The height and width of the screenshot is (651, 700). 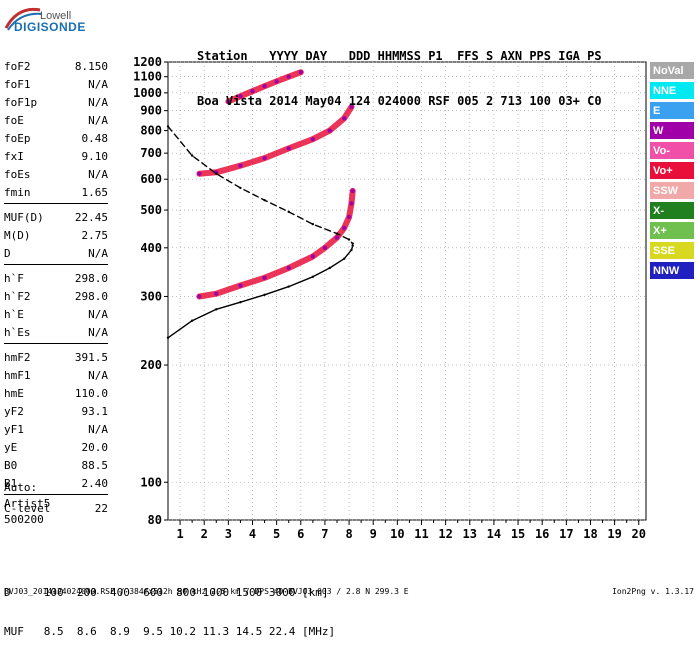 I want to click on x-tick-label: 7, so click(x=324, y=534).